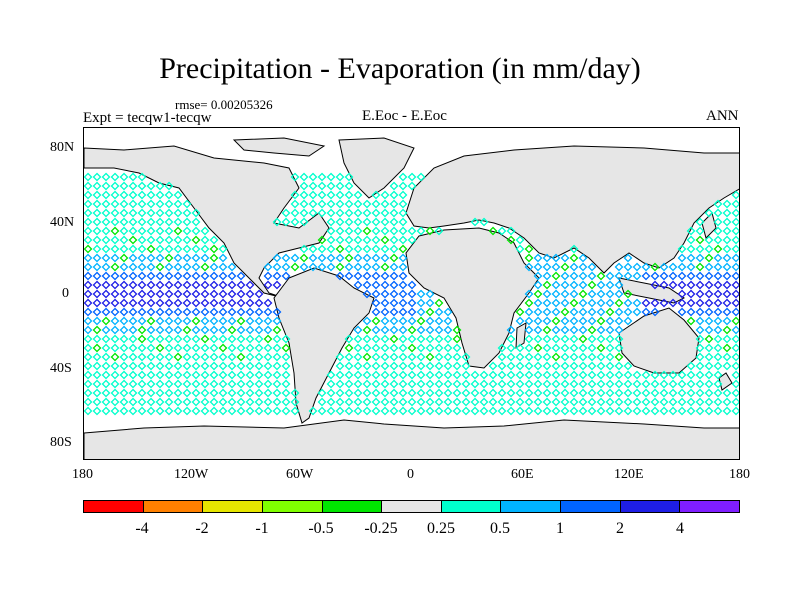  I want to click on y-tick-label: 40S, so click(61, 368).